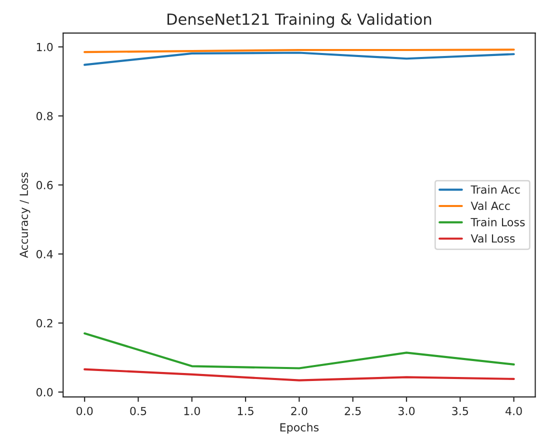 Image resolution: width=549 pixels, height=441 pixels. What do you see at coordinates (44, 47) in the screenshot?
I see `y-tick-label: 1.0` at bounding box center [44, 47].